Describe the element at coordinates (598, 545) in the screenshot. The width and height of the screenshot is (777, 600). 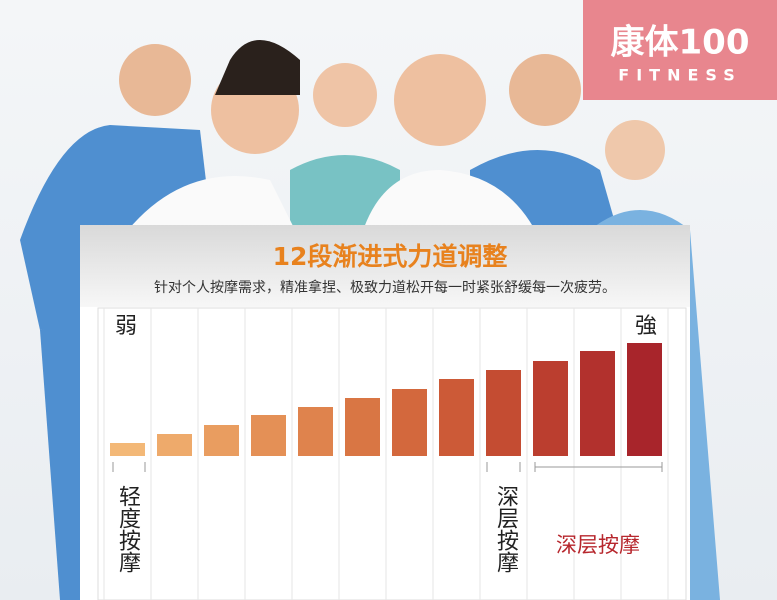
I see `deep-massage-label: 深层按摩` at that location.